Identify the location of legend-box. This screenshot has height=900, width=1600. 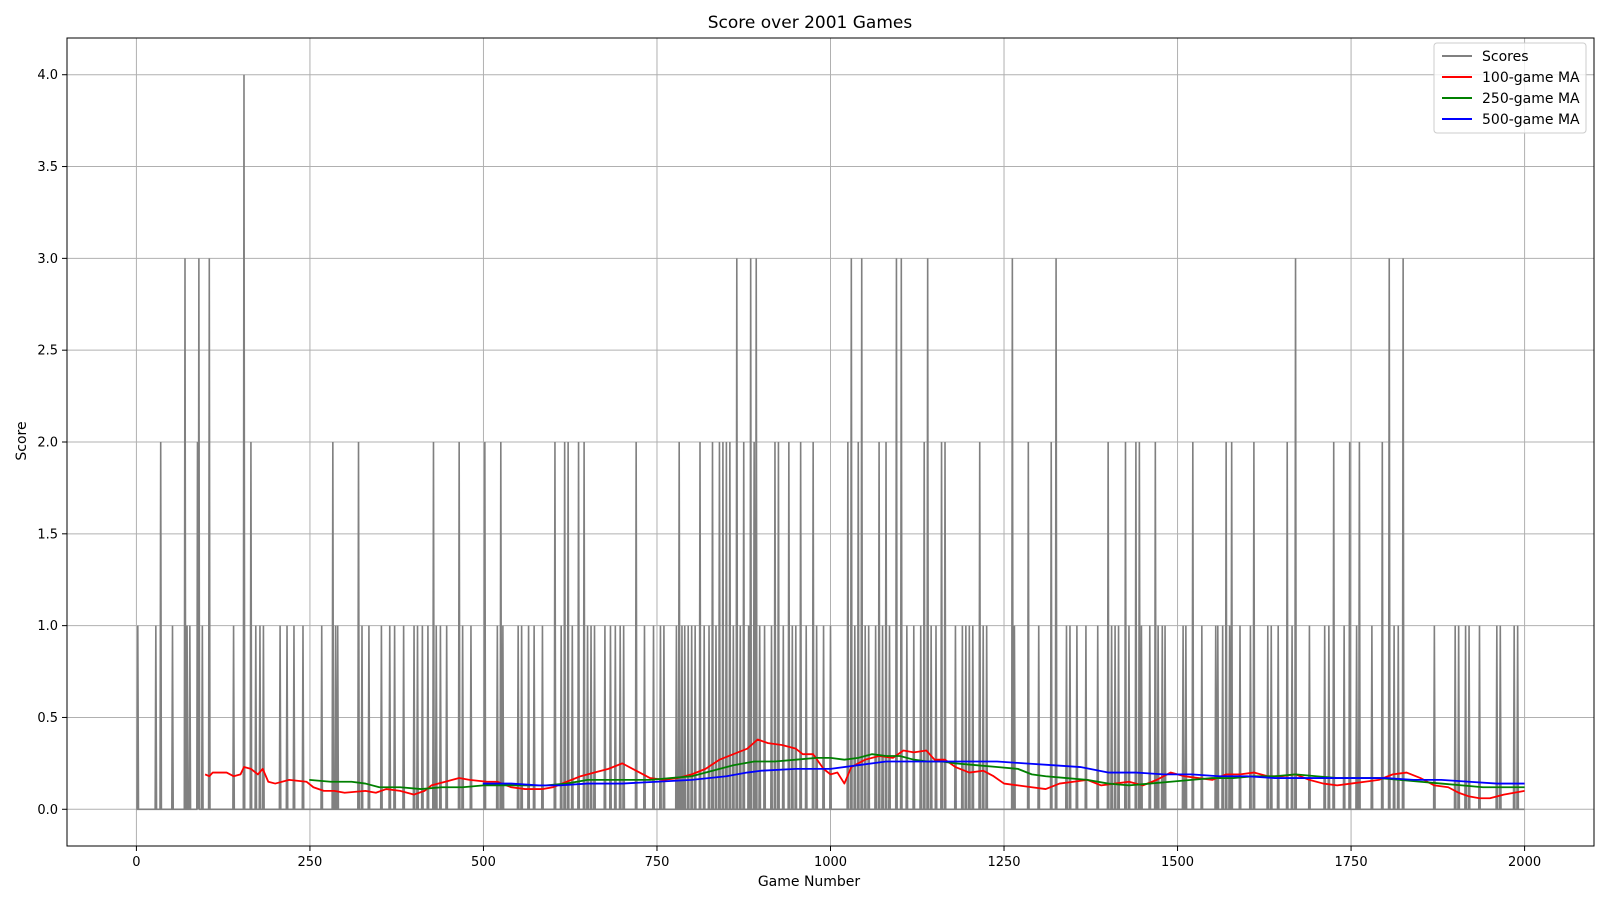
(1510, 88).